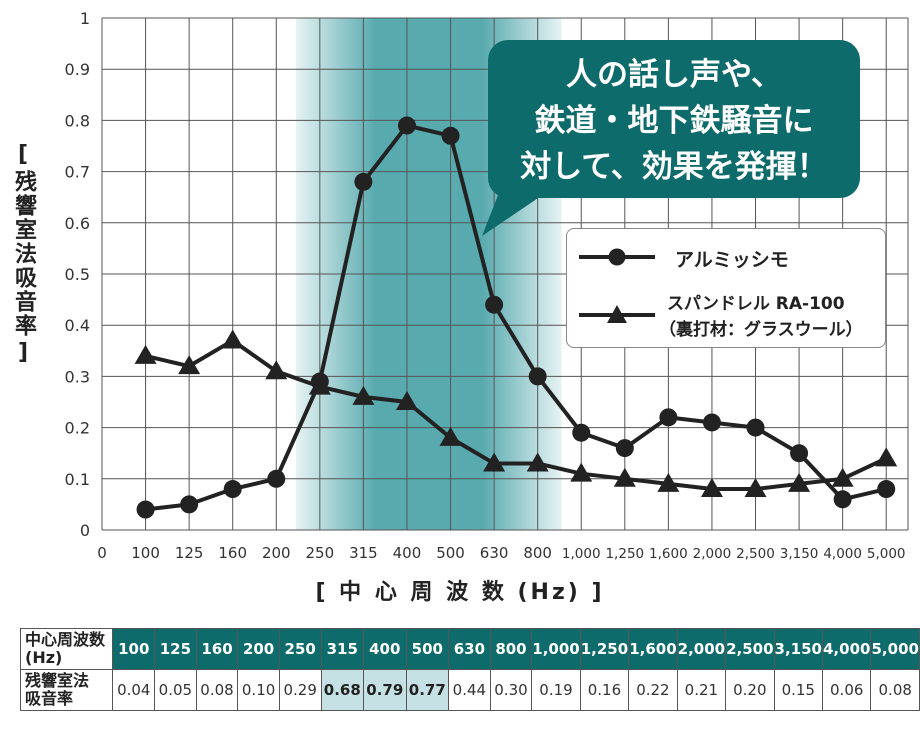 This screenshot has height=732, width=920. I want to click on frequency-cell: 160, so click(217, 649).